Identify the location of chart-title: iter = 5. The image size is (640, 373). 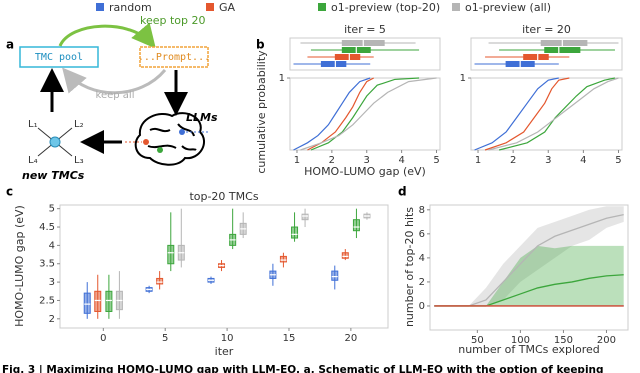
(365, 29).